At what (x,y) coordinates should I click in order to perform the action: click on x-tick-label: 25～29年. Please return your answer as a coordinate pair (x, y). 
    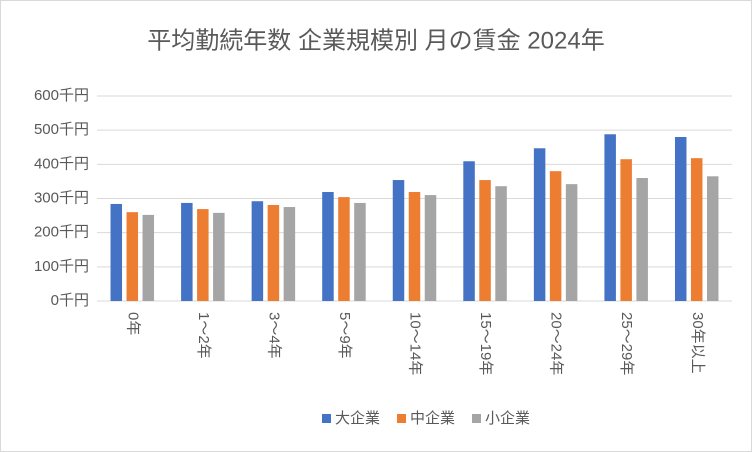
    Looking at the image, I should click on (626, 343).